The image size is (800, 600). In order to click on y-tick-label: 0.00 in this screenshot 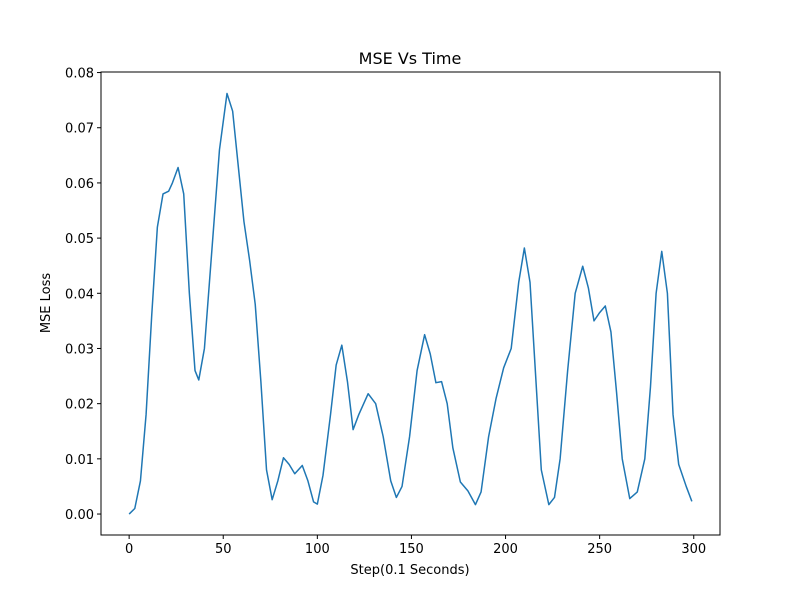, I will do `click(79, 515)`.